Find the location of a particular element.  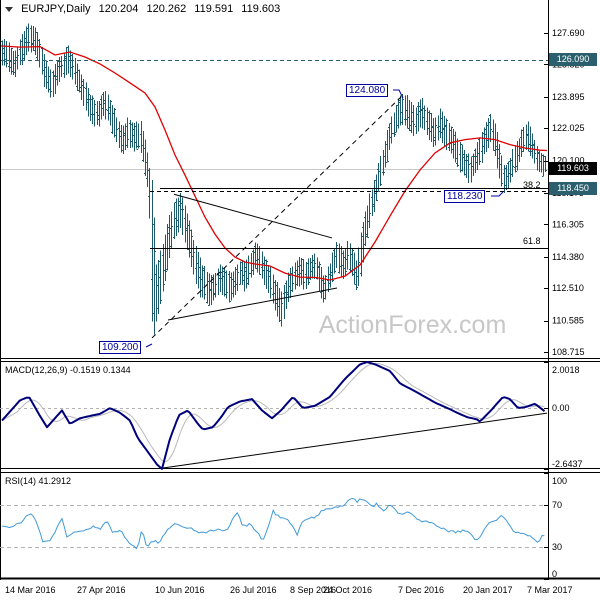

axis-label: 127.690 is located at coordinates (568, 33).